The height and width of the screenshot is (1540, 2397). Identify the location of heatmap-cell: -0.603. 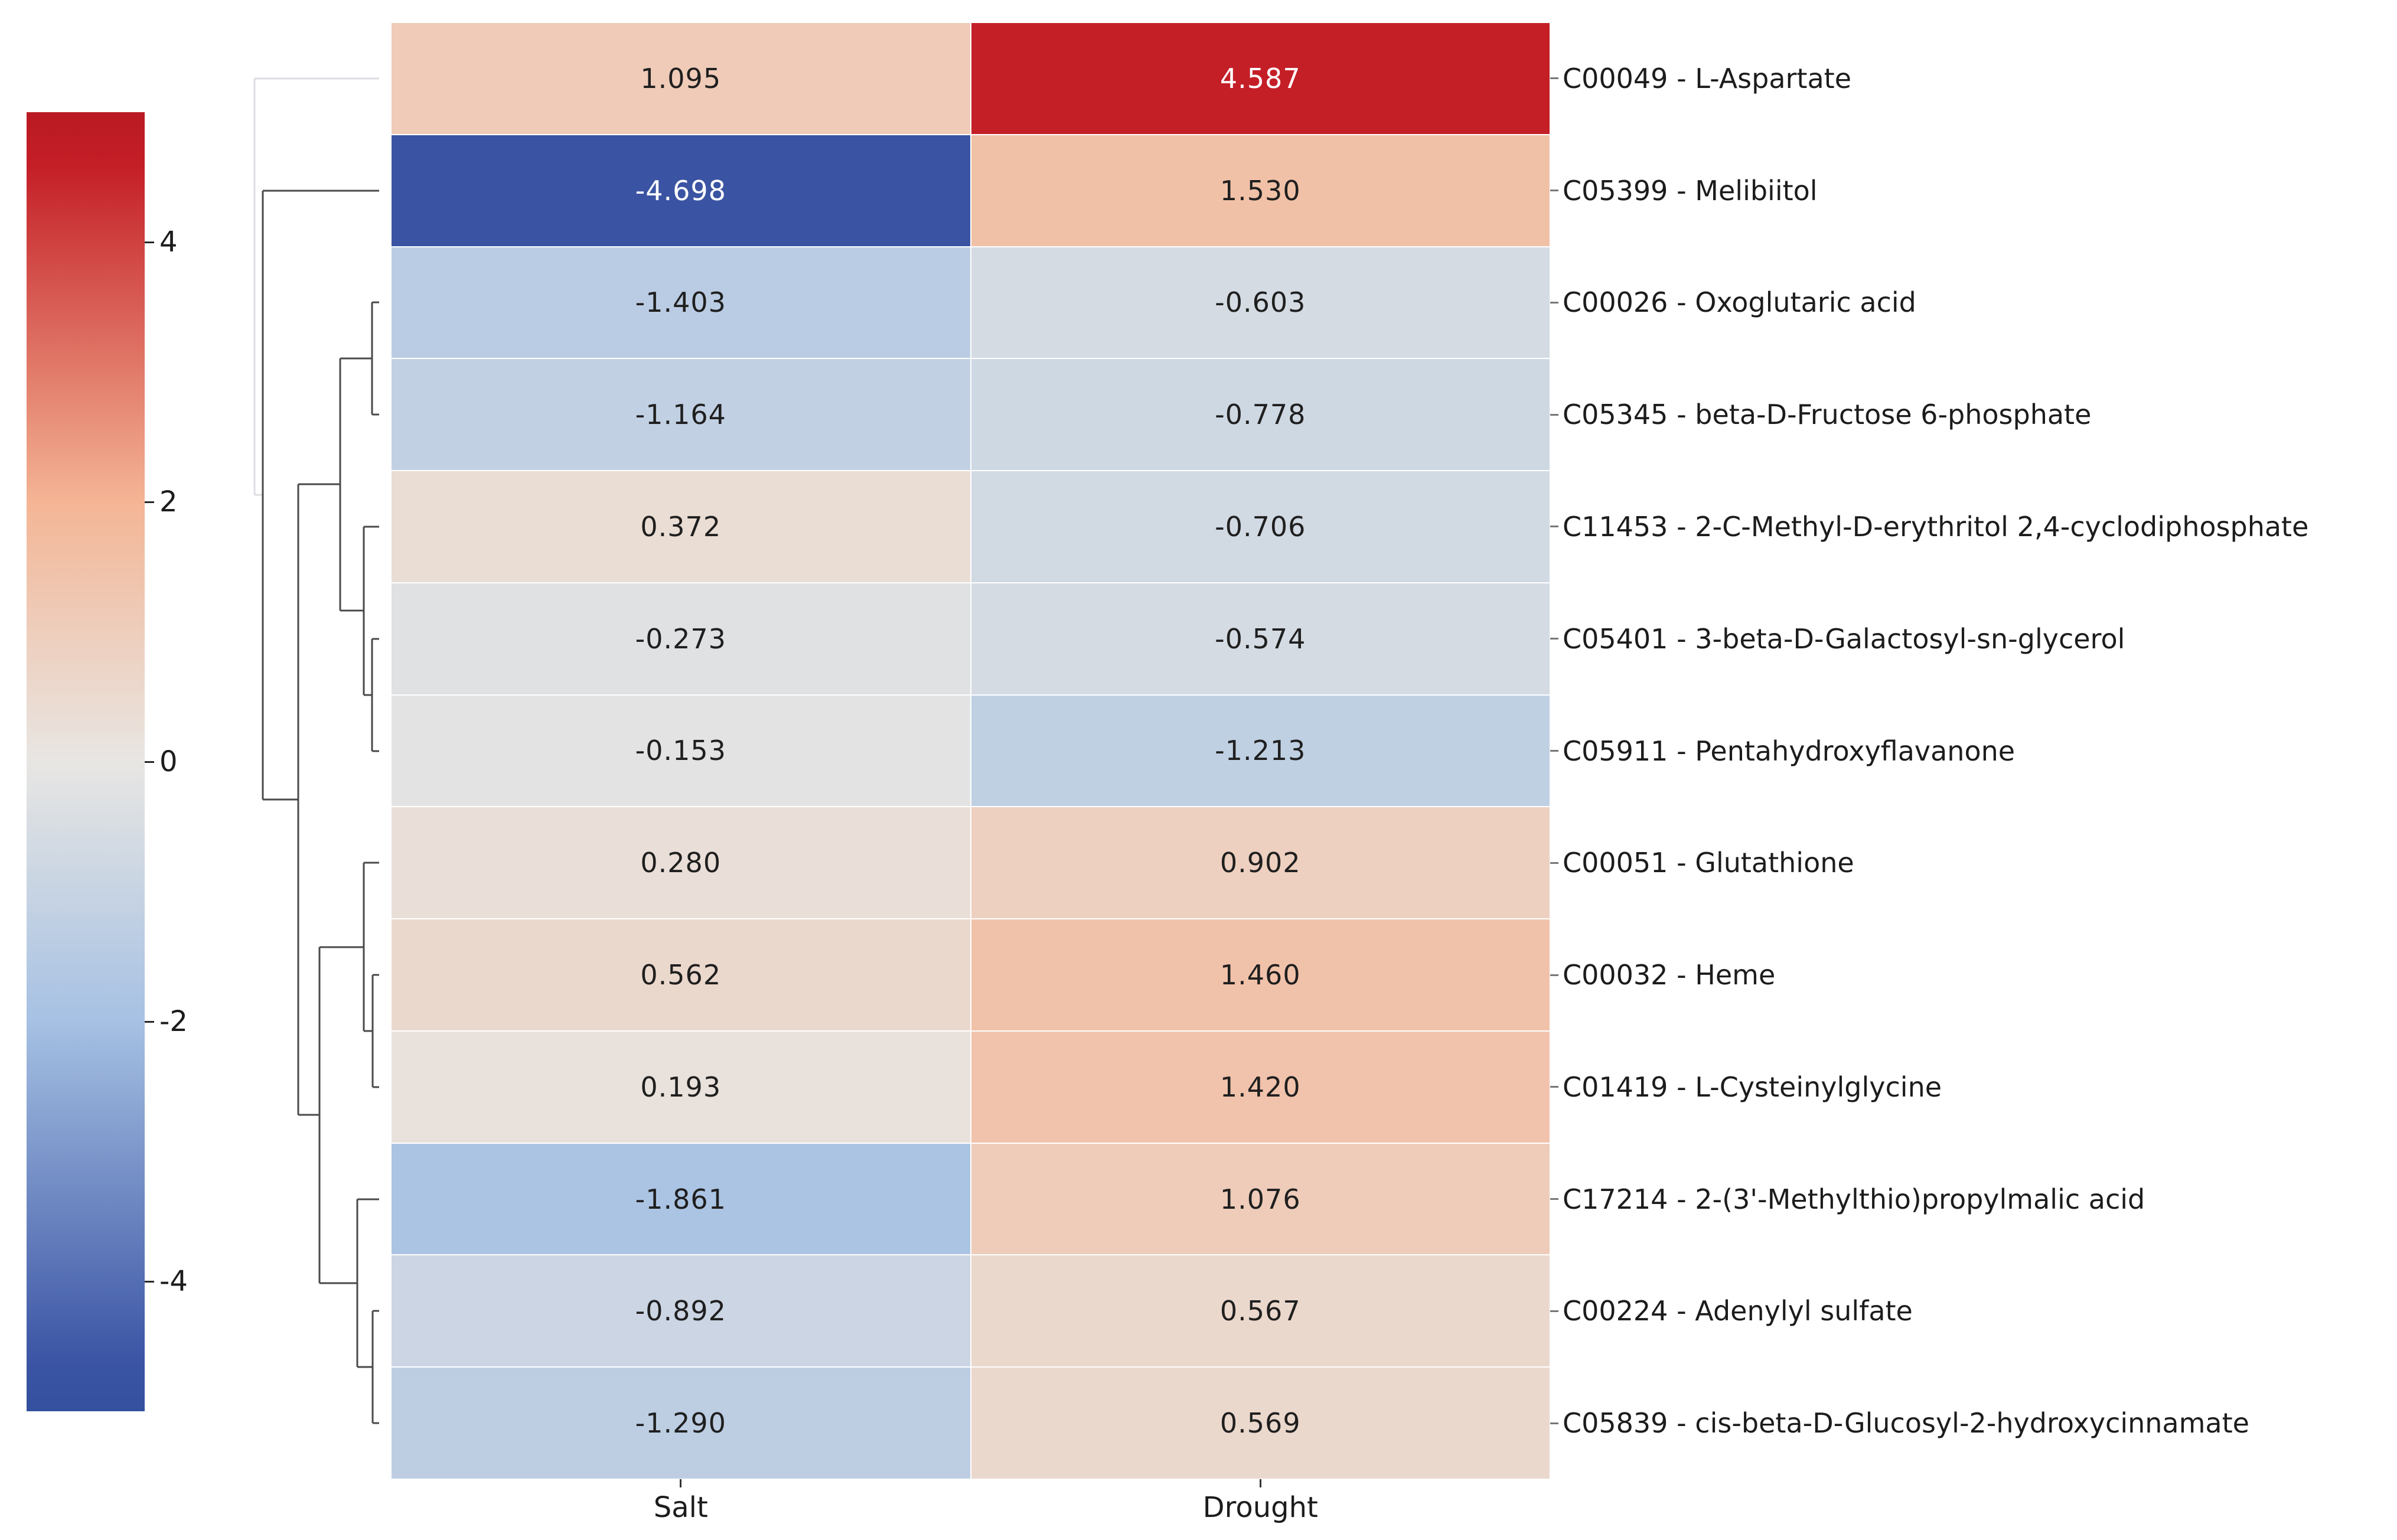
(1260, 302).